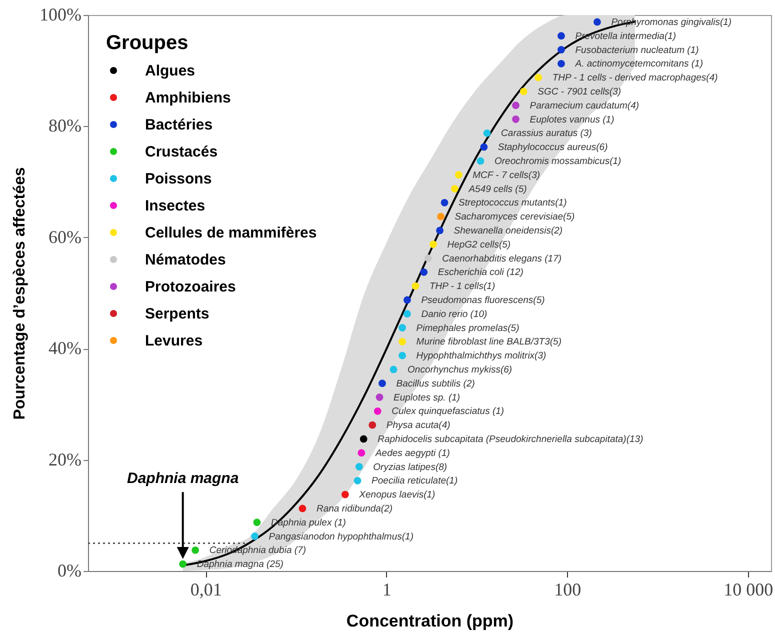 This screenshot has height=634, width=775. I want to click on legend-label: Crustacés, so click(181, 152).